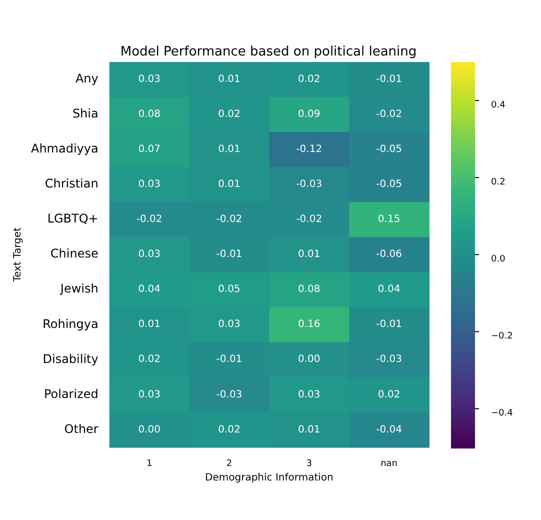  Describe the element at coordinates (389, 430) in the screenshot. I see `data-label: -0.04` at that location.